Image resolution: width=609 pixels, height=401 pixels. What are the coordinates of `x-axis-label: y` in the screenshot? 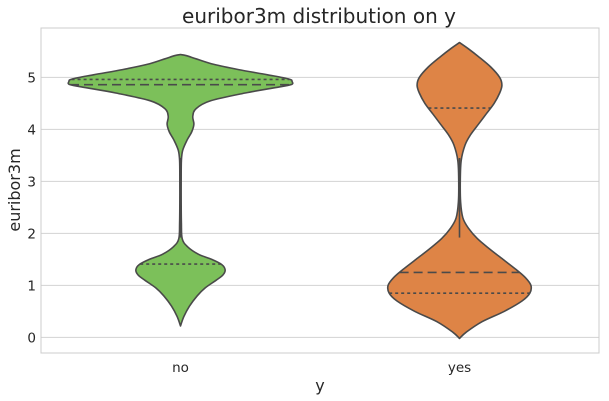 It's located at (319, 385).